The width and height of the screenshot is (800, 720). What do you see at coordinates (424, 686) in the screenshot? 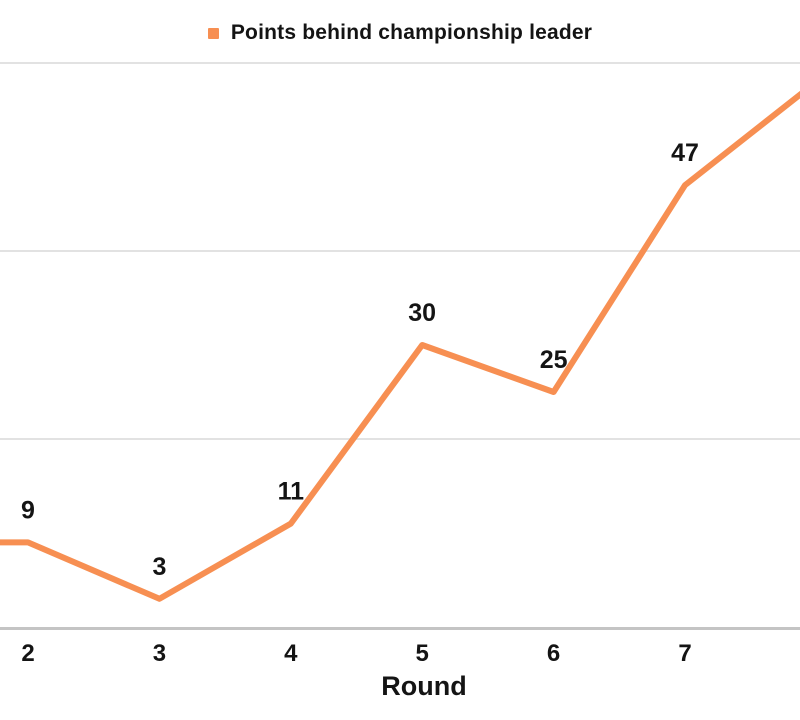
I see `x-axis-title: Round` at bounding box center [424, 686].